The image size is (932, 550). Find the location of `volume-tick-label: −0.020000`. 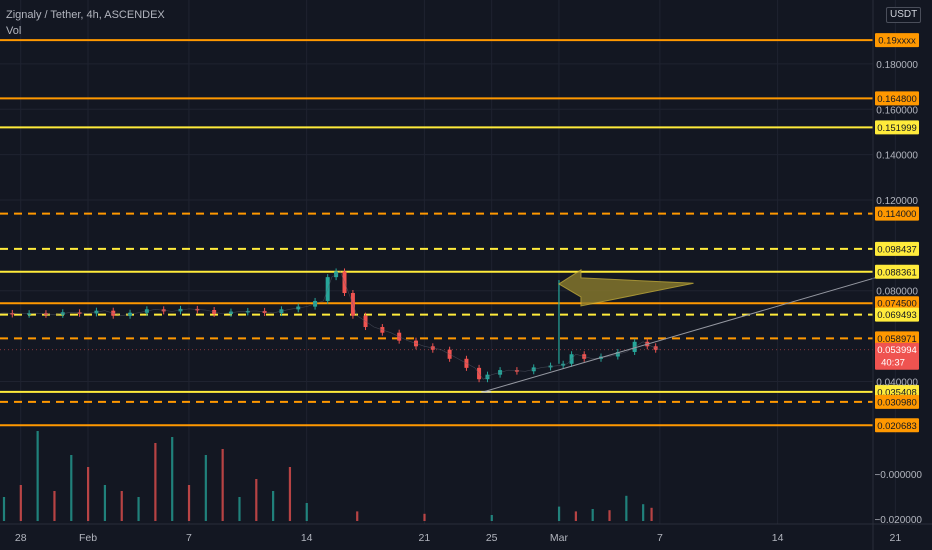

volume-tick-label: −0.020000 is located at coordinates (898, 520).